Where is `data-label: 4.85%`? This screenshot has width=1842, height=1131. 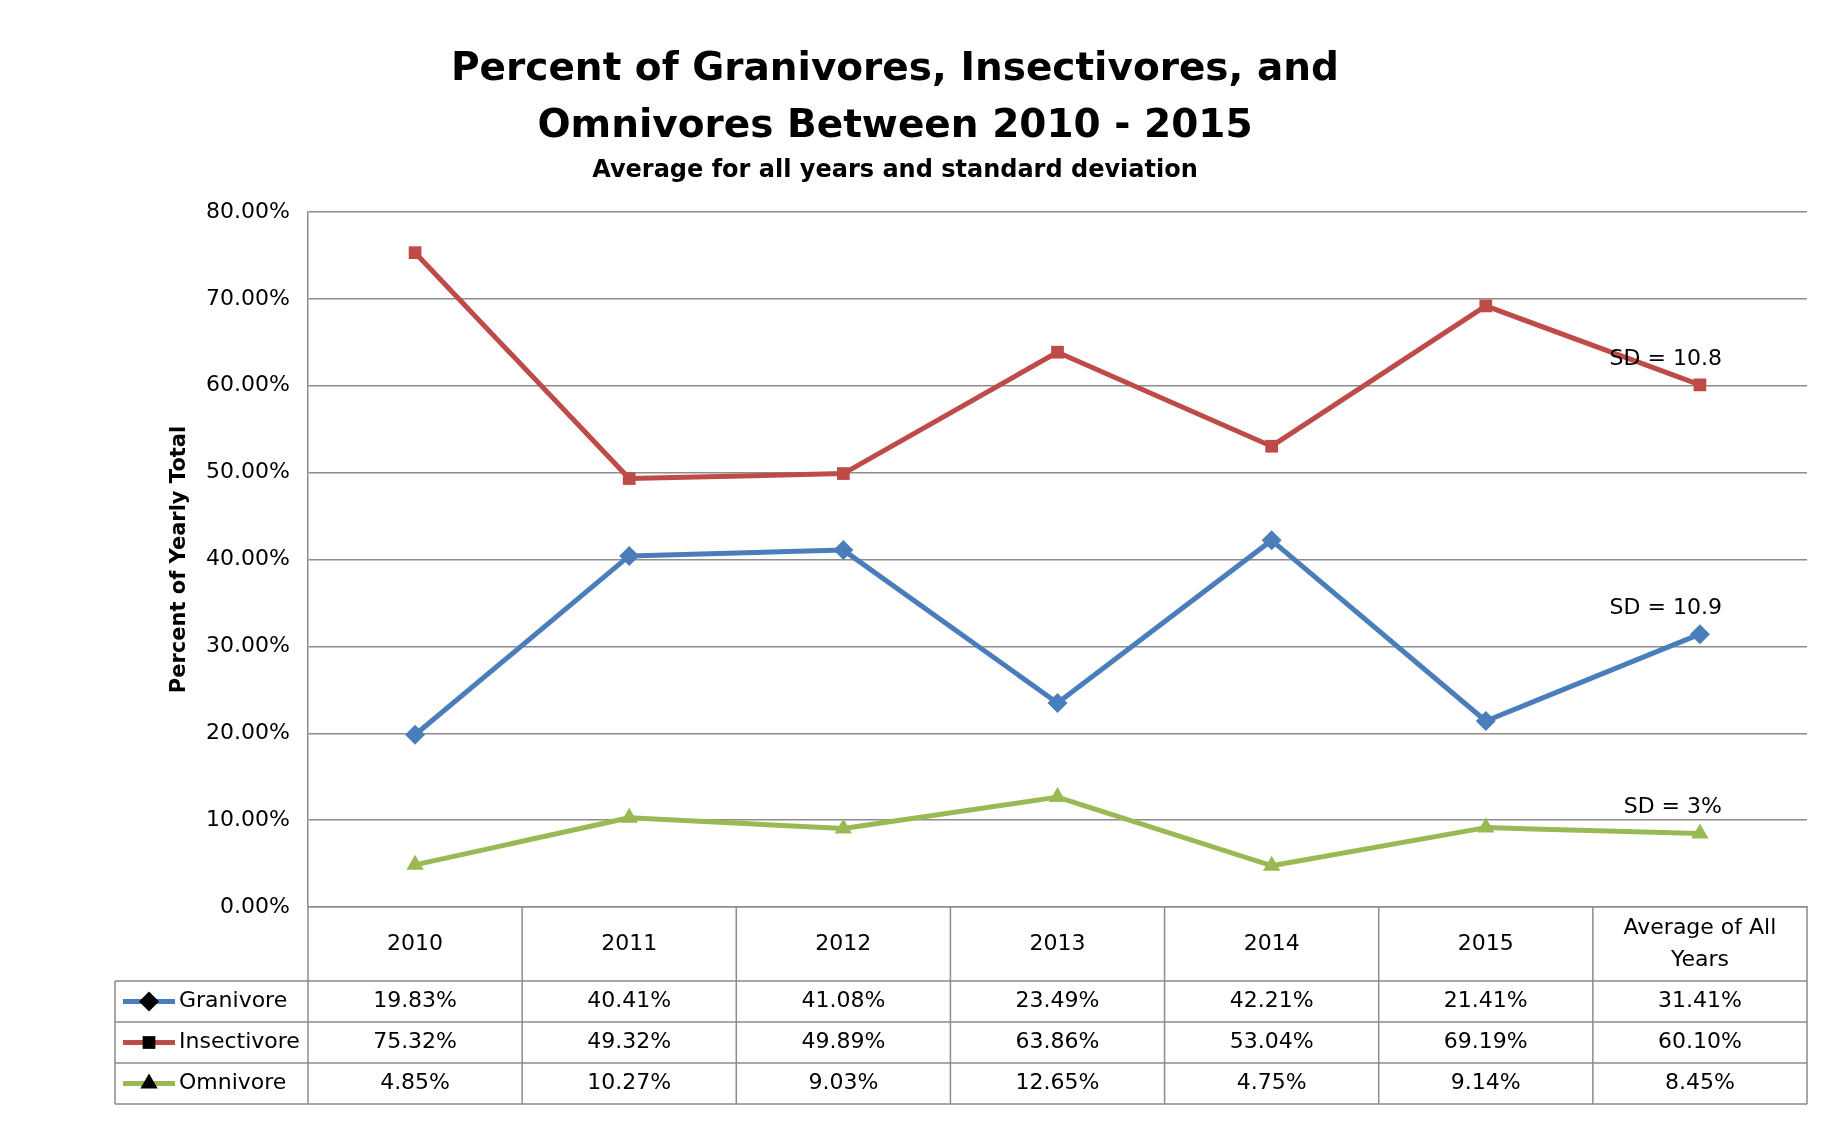
data-label: 4.85% is located at coordinates (415, 1082).